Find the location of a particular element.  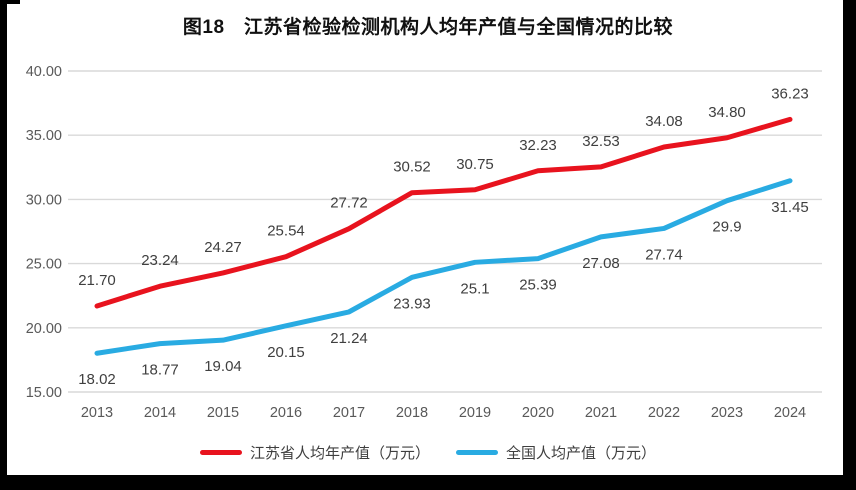

data-label: 23.93 is located at coordinates (412, 303).